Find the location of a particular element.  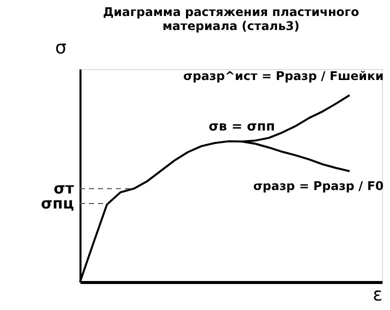

annotation: σразр = Pразр / F0 is located at coordinates (318, 186).